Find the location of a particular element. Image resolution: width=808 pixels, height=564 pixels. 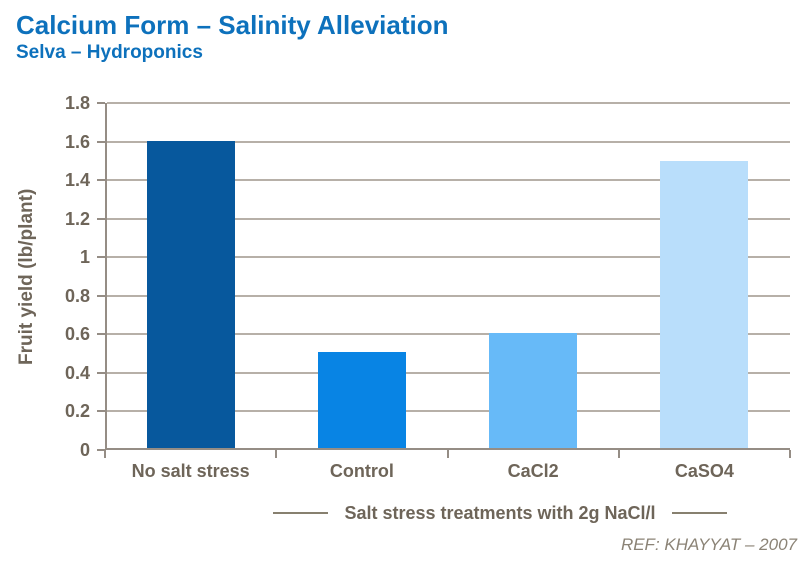

bar-caso4 is located at coordinates (704, 304).